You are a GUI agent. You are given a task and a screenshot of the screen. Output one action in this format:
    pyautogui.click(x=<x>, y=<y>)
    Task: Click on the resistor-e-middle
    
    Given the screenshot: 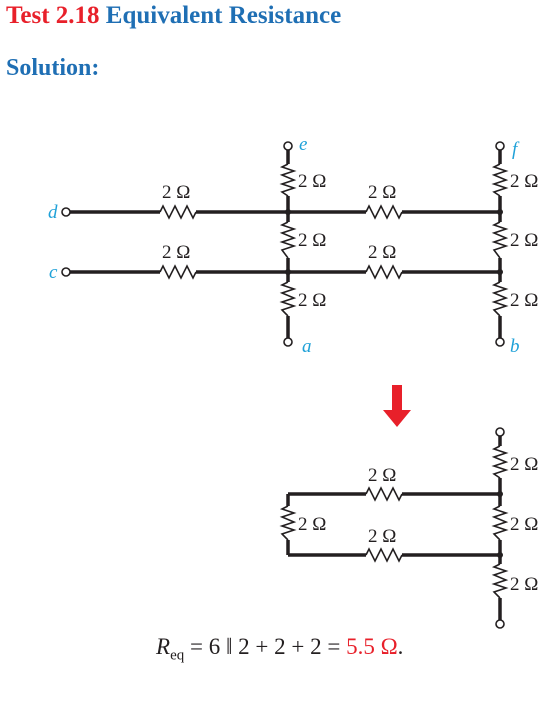 What is the action you would take?
    pyautogui.click(x=288, y=240)
    